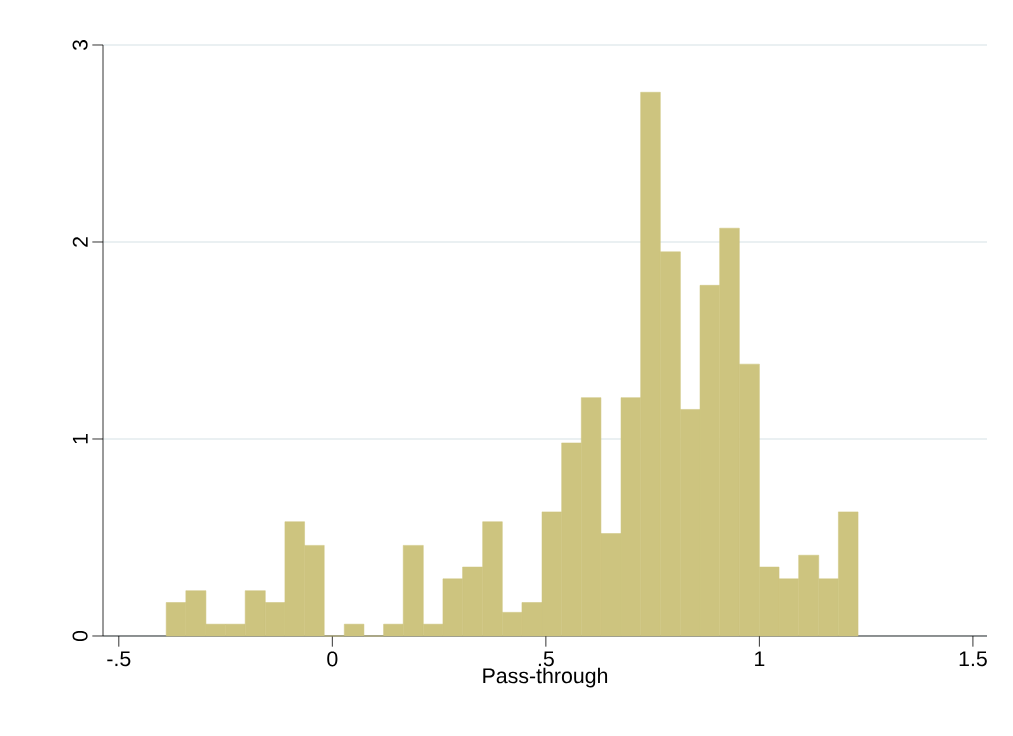 This screenshot has width=1013, height=736. Describe the element at coordinates (119, 659) in the screenshot. I see `x-tick-label: -.5` at that location.